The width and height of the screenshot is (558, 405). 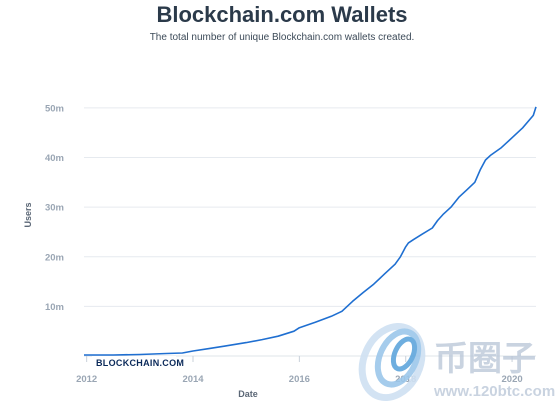 What do you see at coordinates (54, 108) in the screenshot?
I see `y-tick-label: 50m` at bounding box center [54, 108].